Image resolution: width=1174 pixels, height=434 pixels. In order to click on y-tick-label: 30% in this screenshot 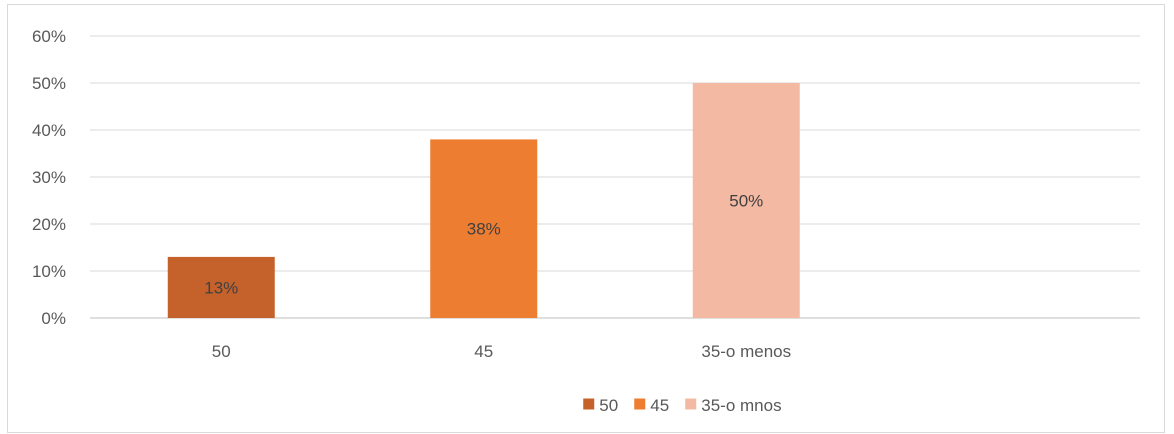, I will do `click(49, 177)`.